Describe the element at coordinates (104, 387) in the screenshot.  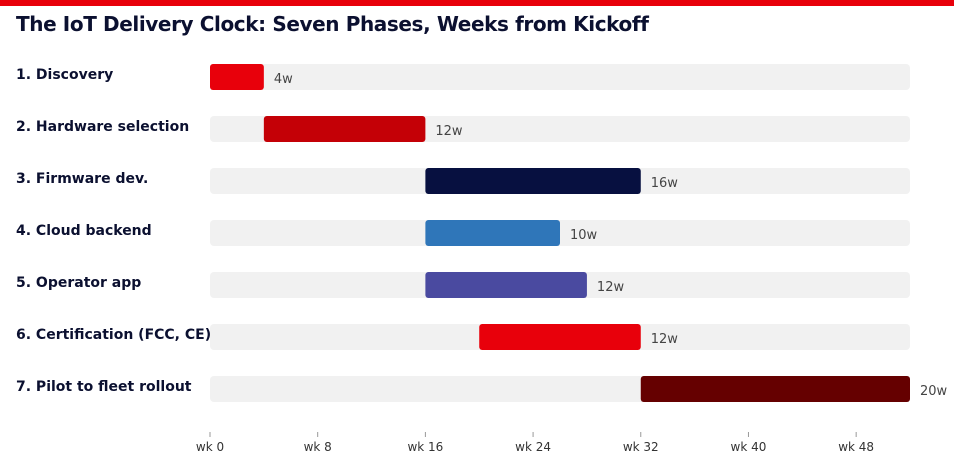
I see `phase-label: 7. Pilot to fleet rollout` at that location.